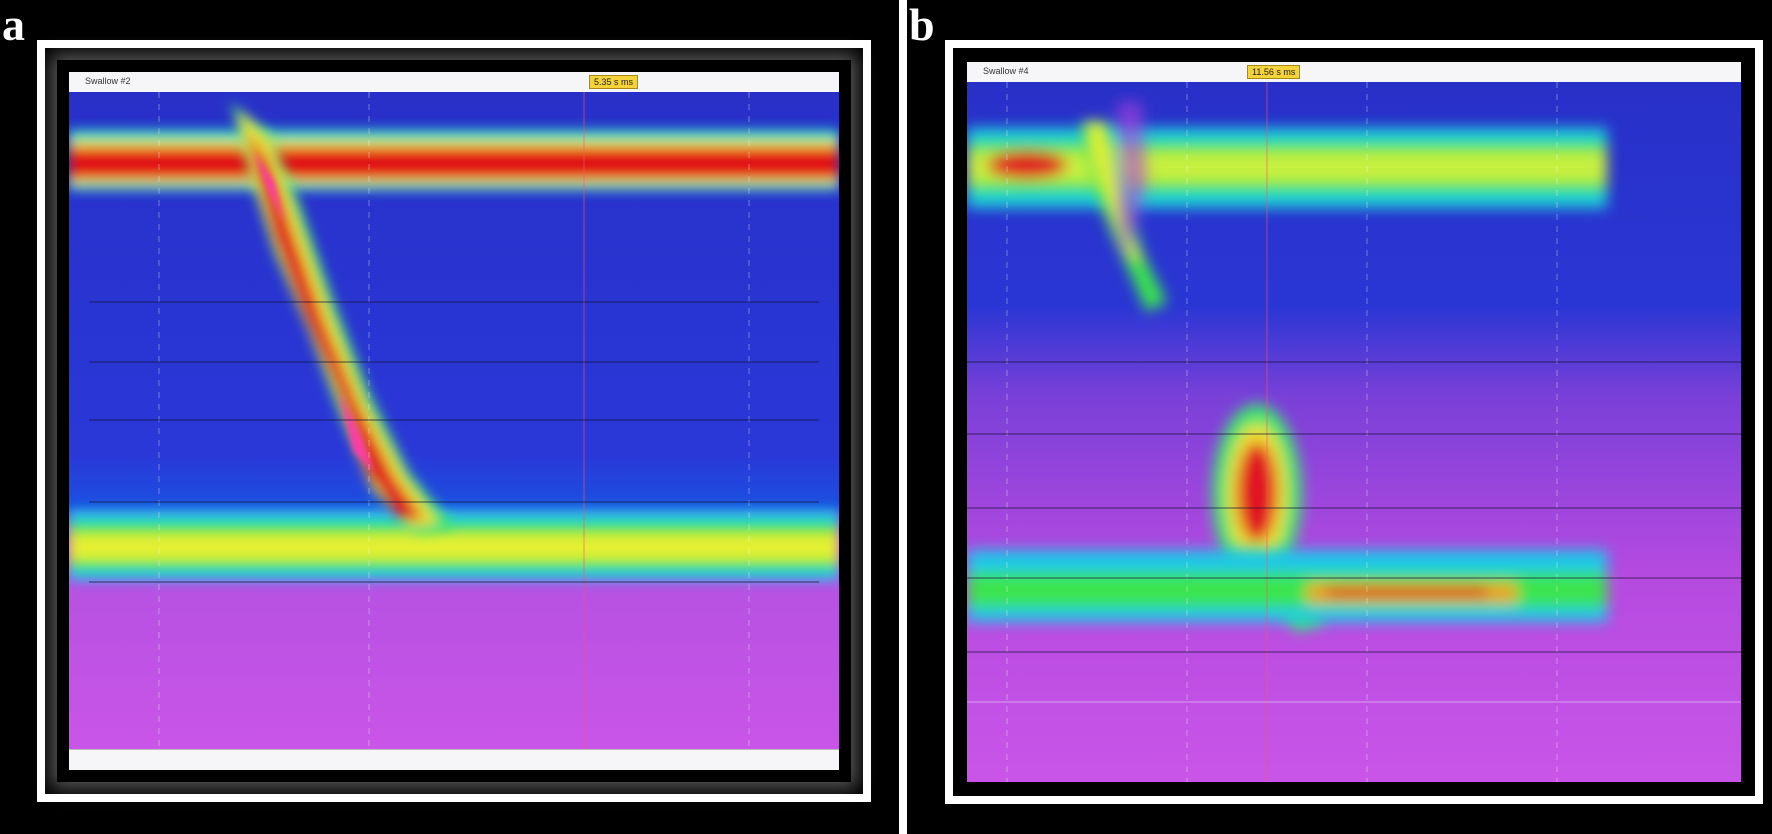 This screenshot has height=834, width=1772. What do you see at coordinates (1006, 71) in the screenshot?
I see `swallow-label: Swallow #4` at bounding box center [1006, 71].